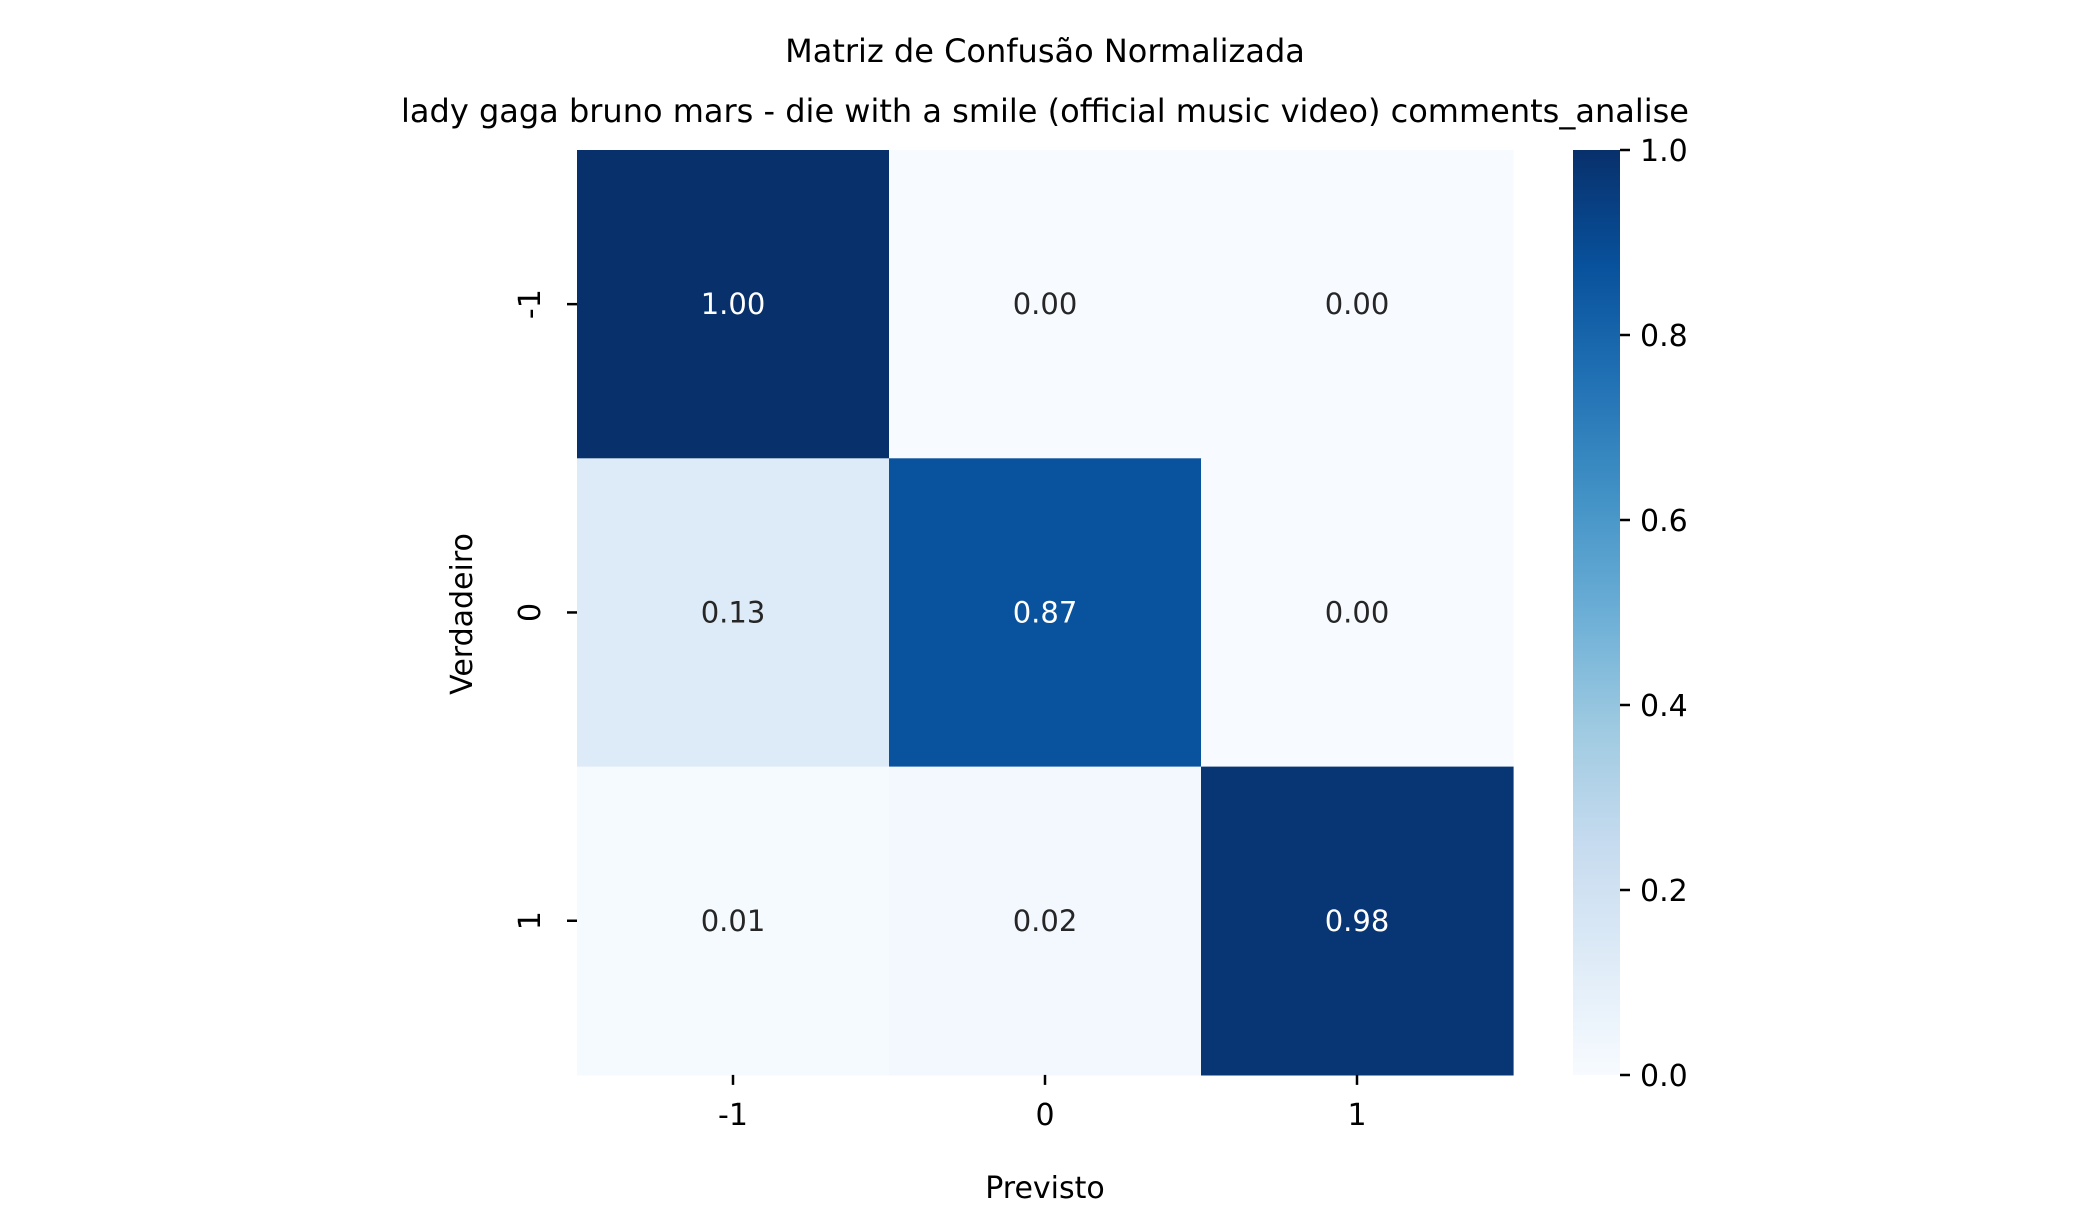 The width and height of the screenshot is (2075, 1232). Describe the element at coordinates (1356, 1115) in the screenshot. I see `x-tick-label: 1` at that location.